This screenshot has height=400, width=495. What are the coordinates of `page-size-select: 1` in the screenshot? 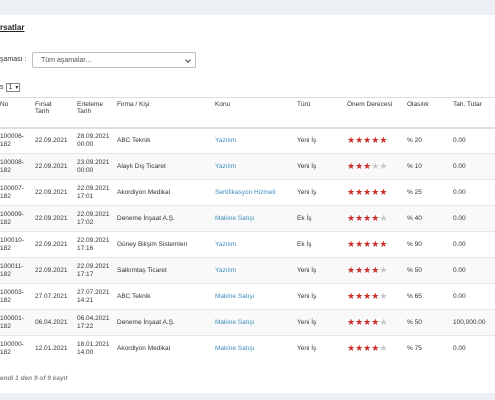 It's located at (13, 87).